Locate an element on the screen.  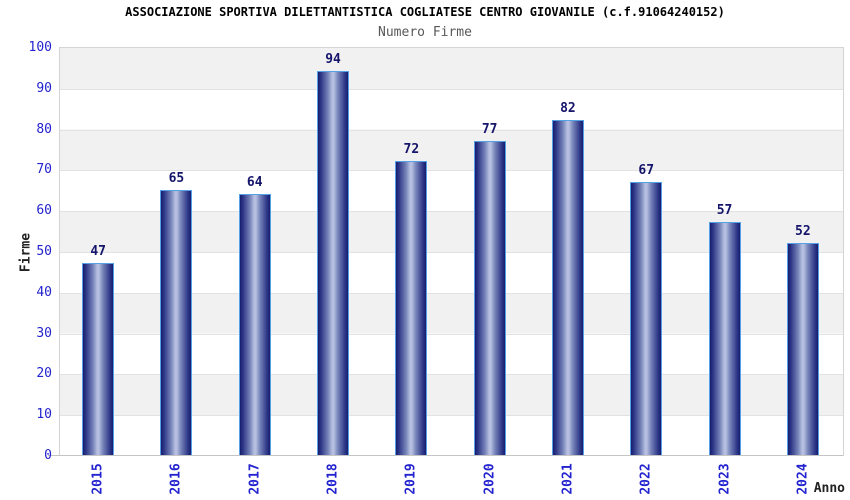
y-tick-label: 100 is located at coordinates (40, 47).